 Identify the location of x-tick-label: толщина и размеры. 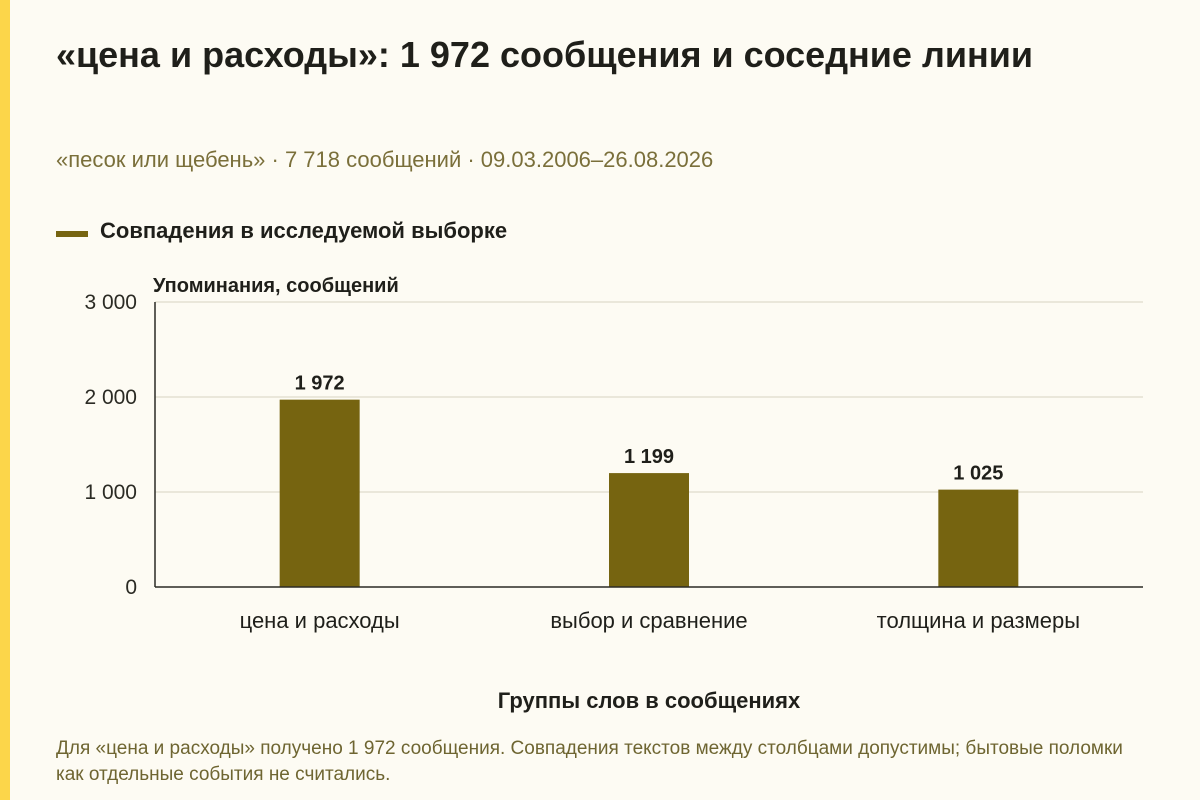
(978, 620).